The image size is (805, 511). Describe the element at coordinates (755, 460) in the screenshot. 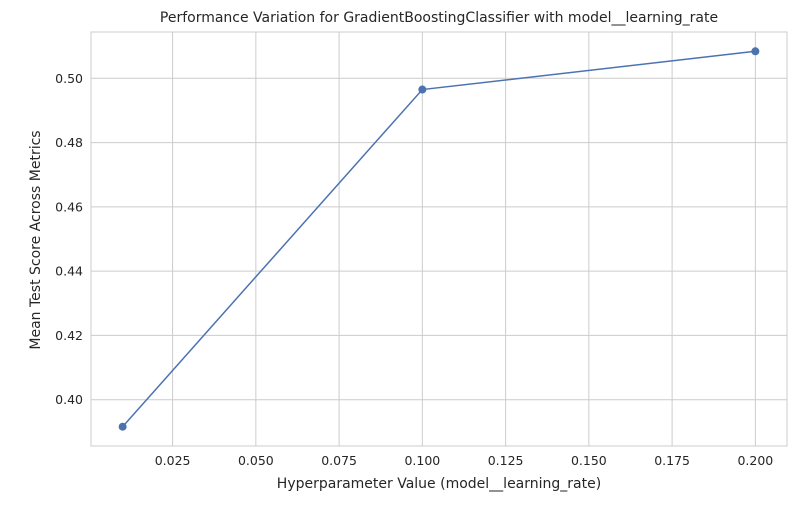

I see `x-tick-label: 0.200` at that location.